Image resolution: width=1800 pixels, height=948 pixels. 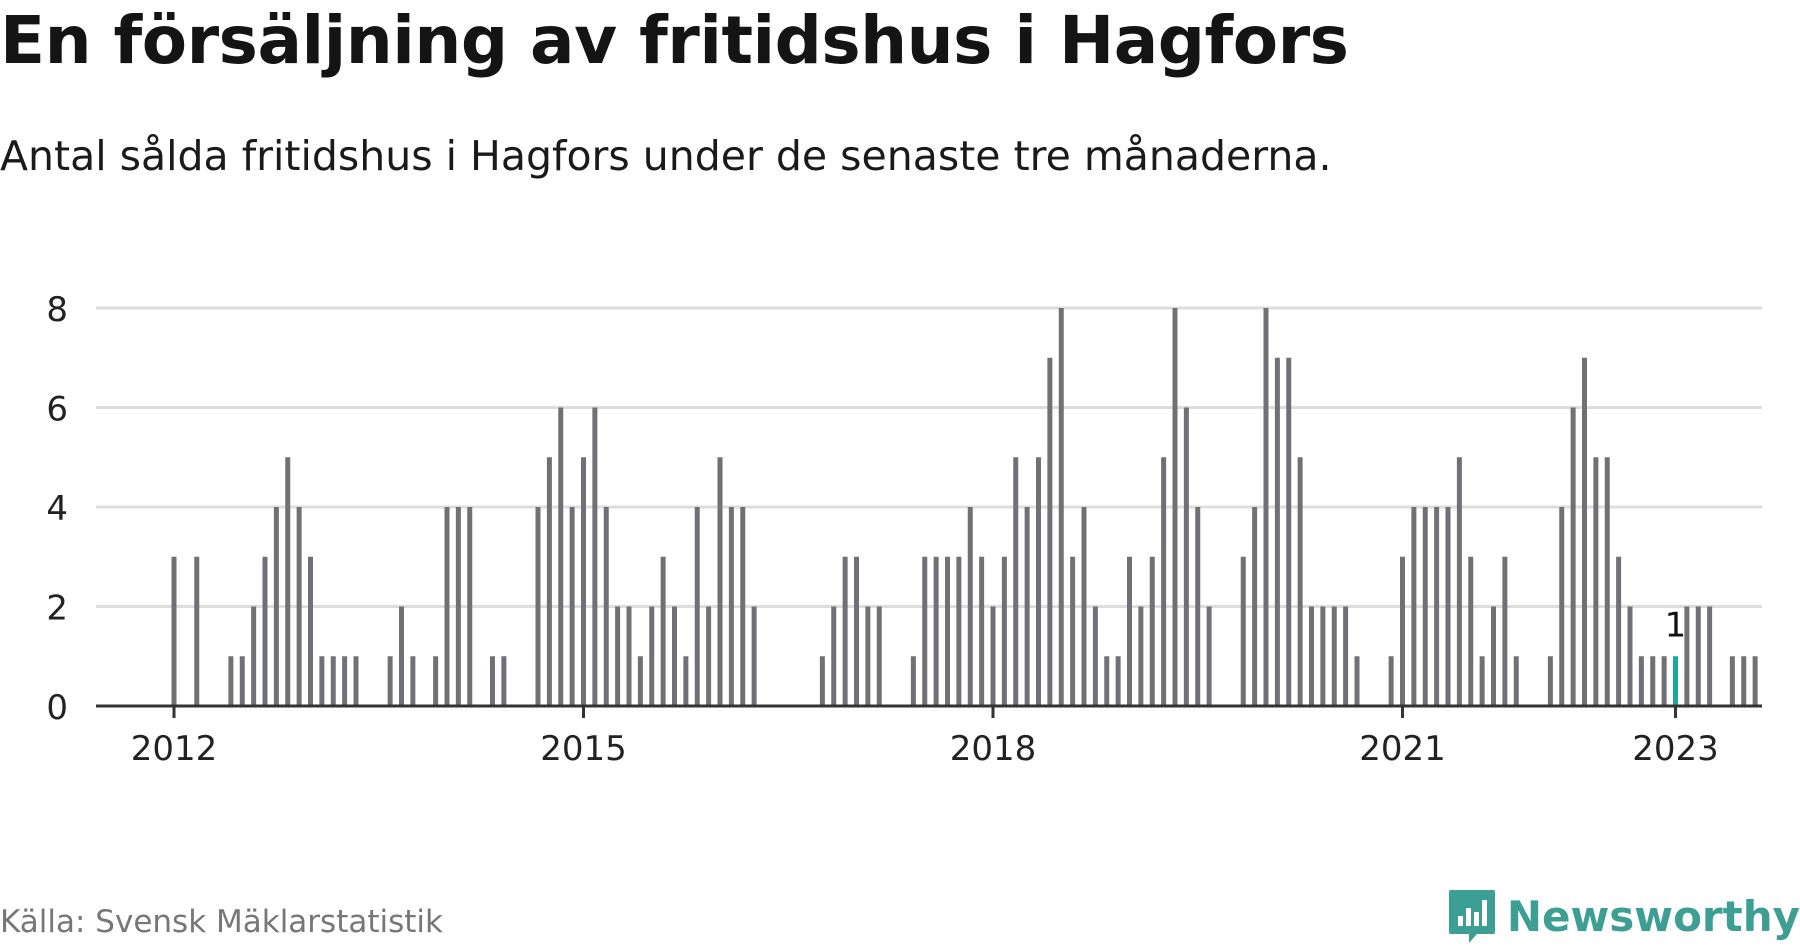 What do you see at coordinates (1675, 749) in the screenshot?
I see `x-tick-label: 2023` at bounding box center [1675, 749].